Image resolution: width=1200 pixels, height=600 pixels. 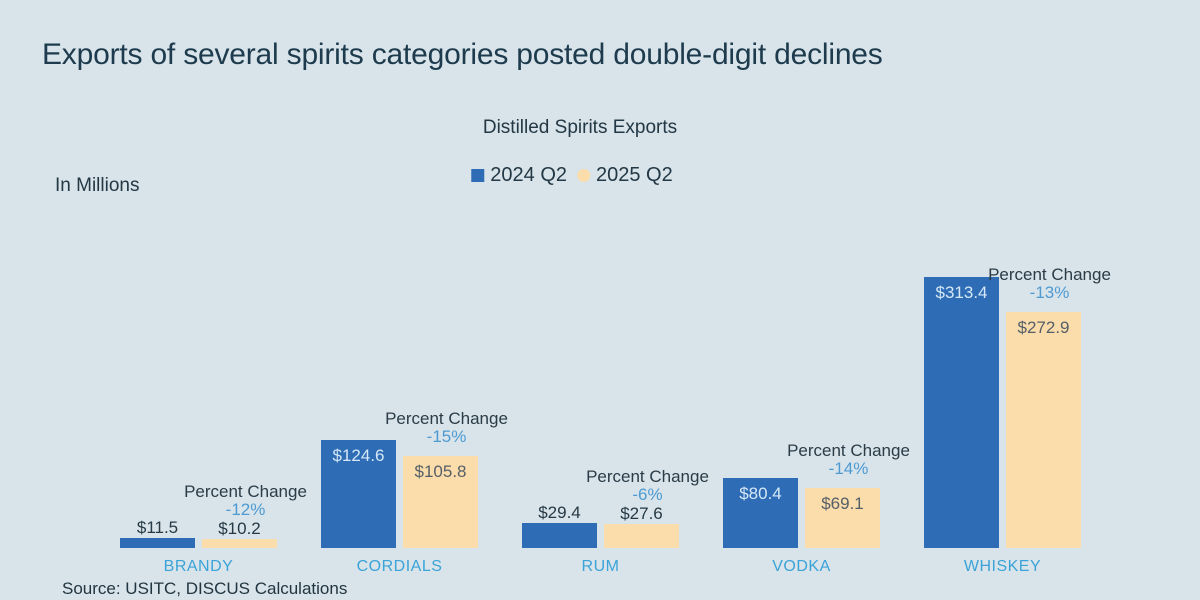 What do you see at coordinates (641, 514) in the screenshot?
I see `value-label-2025-q2-rum: $27.6` at bounding box center [641, 514].